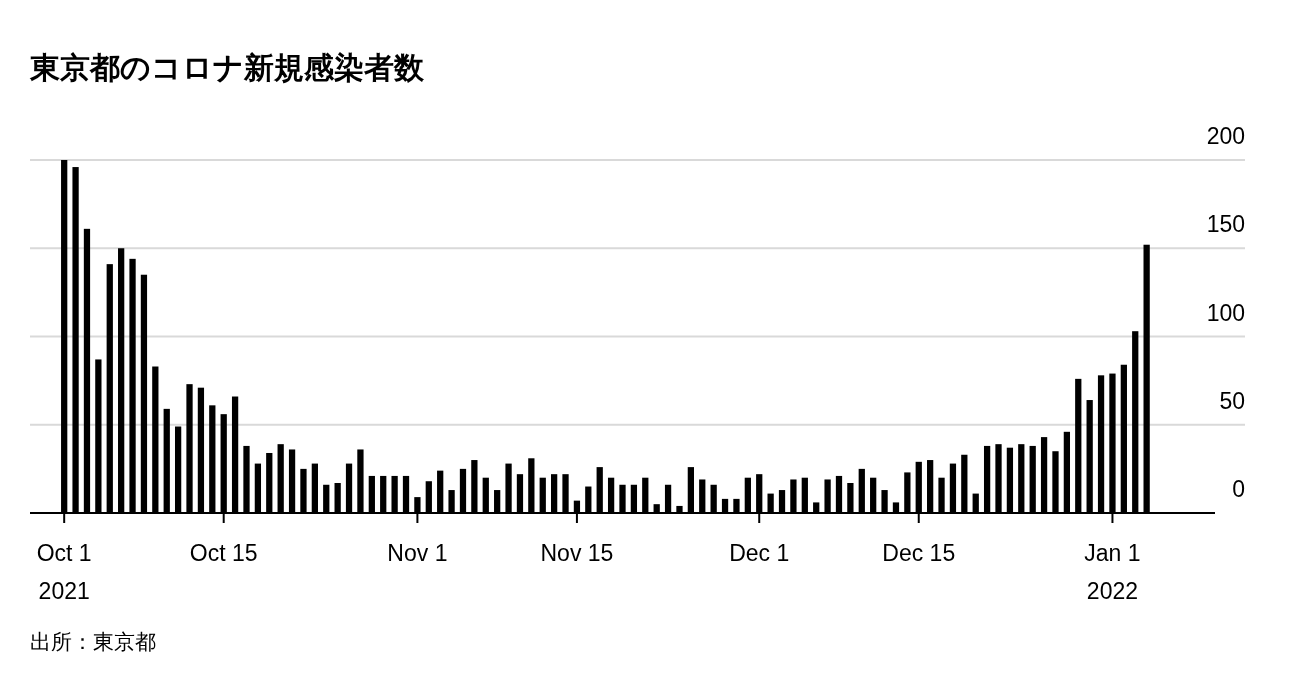  What do you see at coordinates (1112, 572) in the screenshot?
I see `x-tick-label: Jan 1 2022` at bounding box center [1112, 572].